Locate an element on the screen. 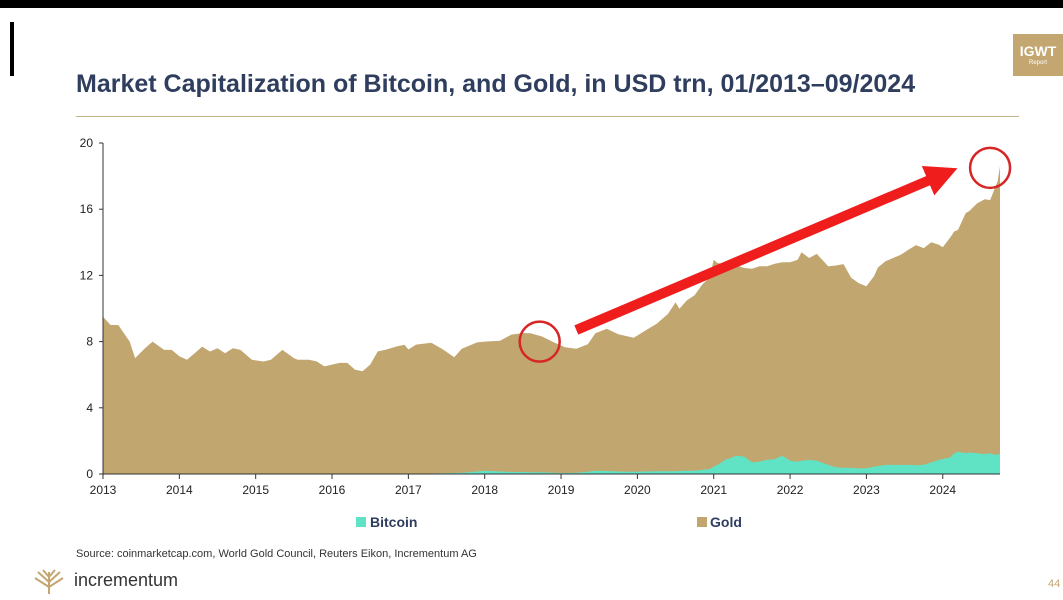 The height and width of the screenshot is (600, 1063). y-tick-label: 8 is located at coordinates (89, 342).